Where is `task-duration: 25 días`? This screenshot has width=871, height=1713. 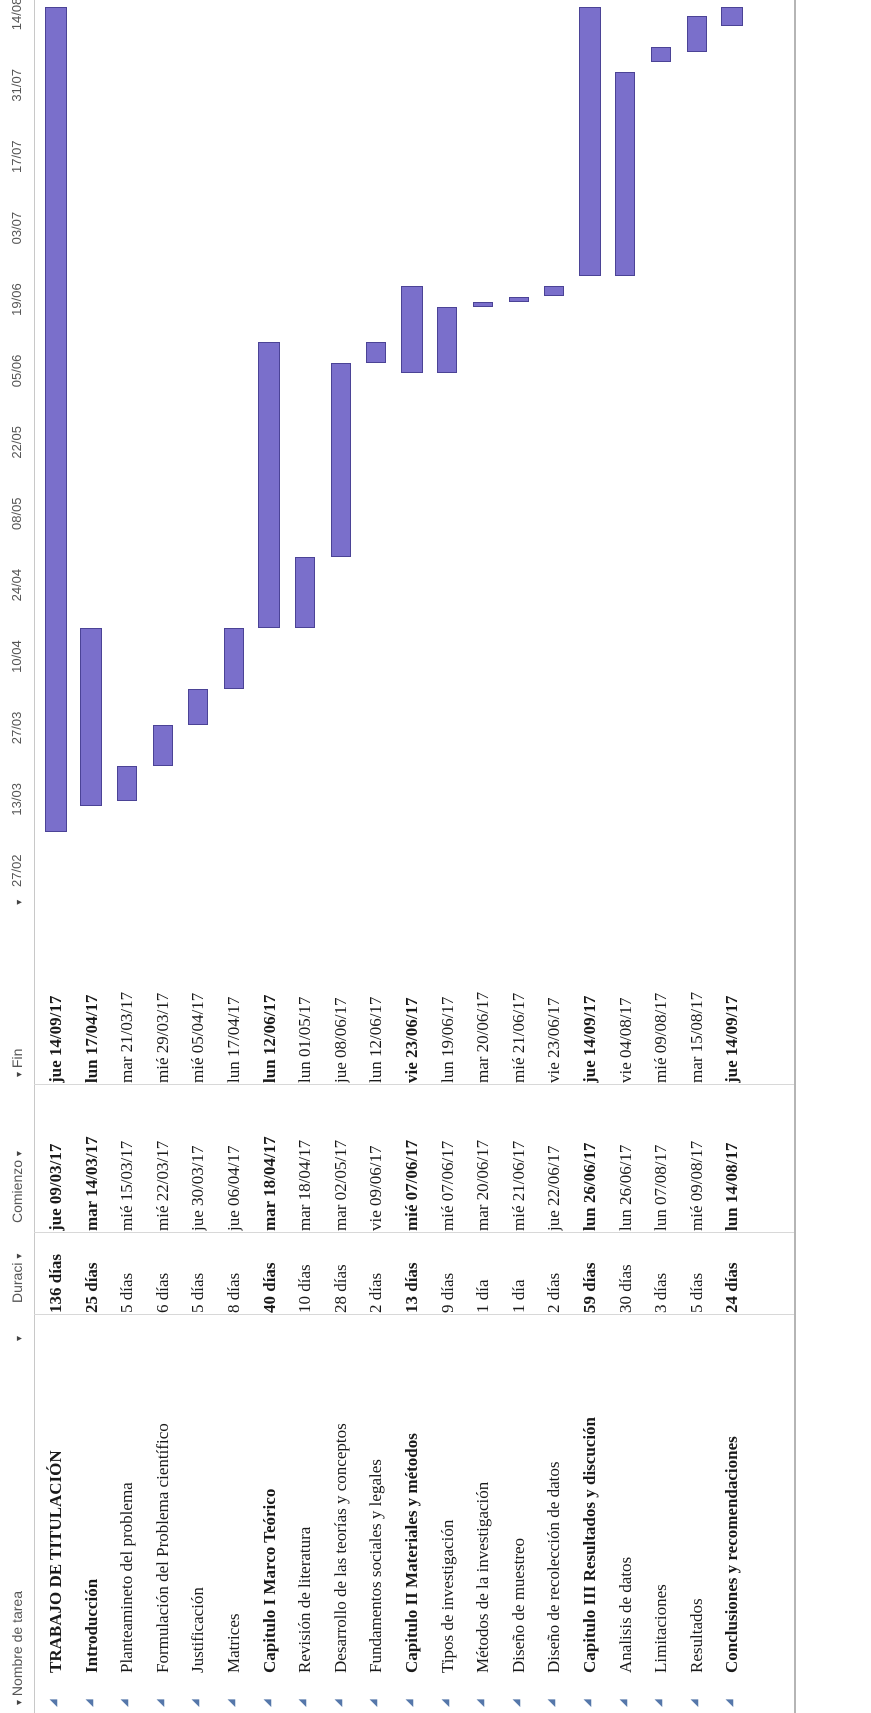
task-duration: 25 días is located at coordinates (91, 1287).